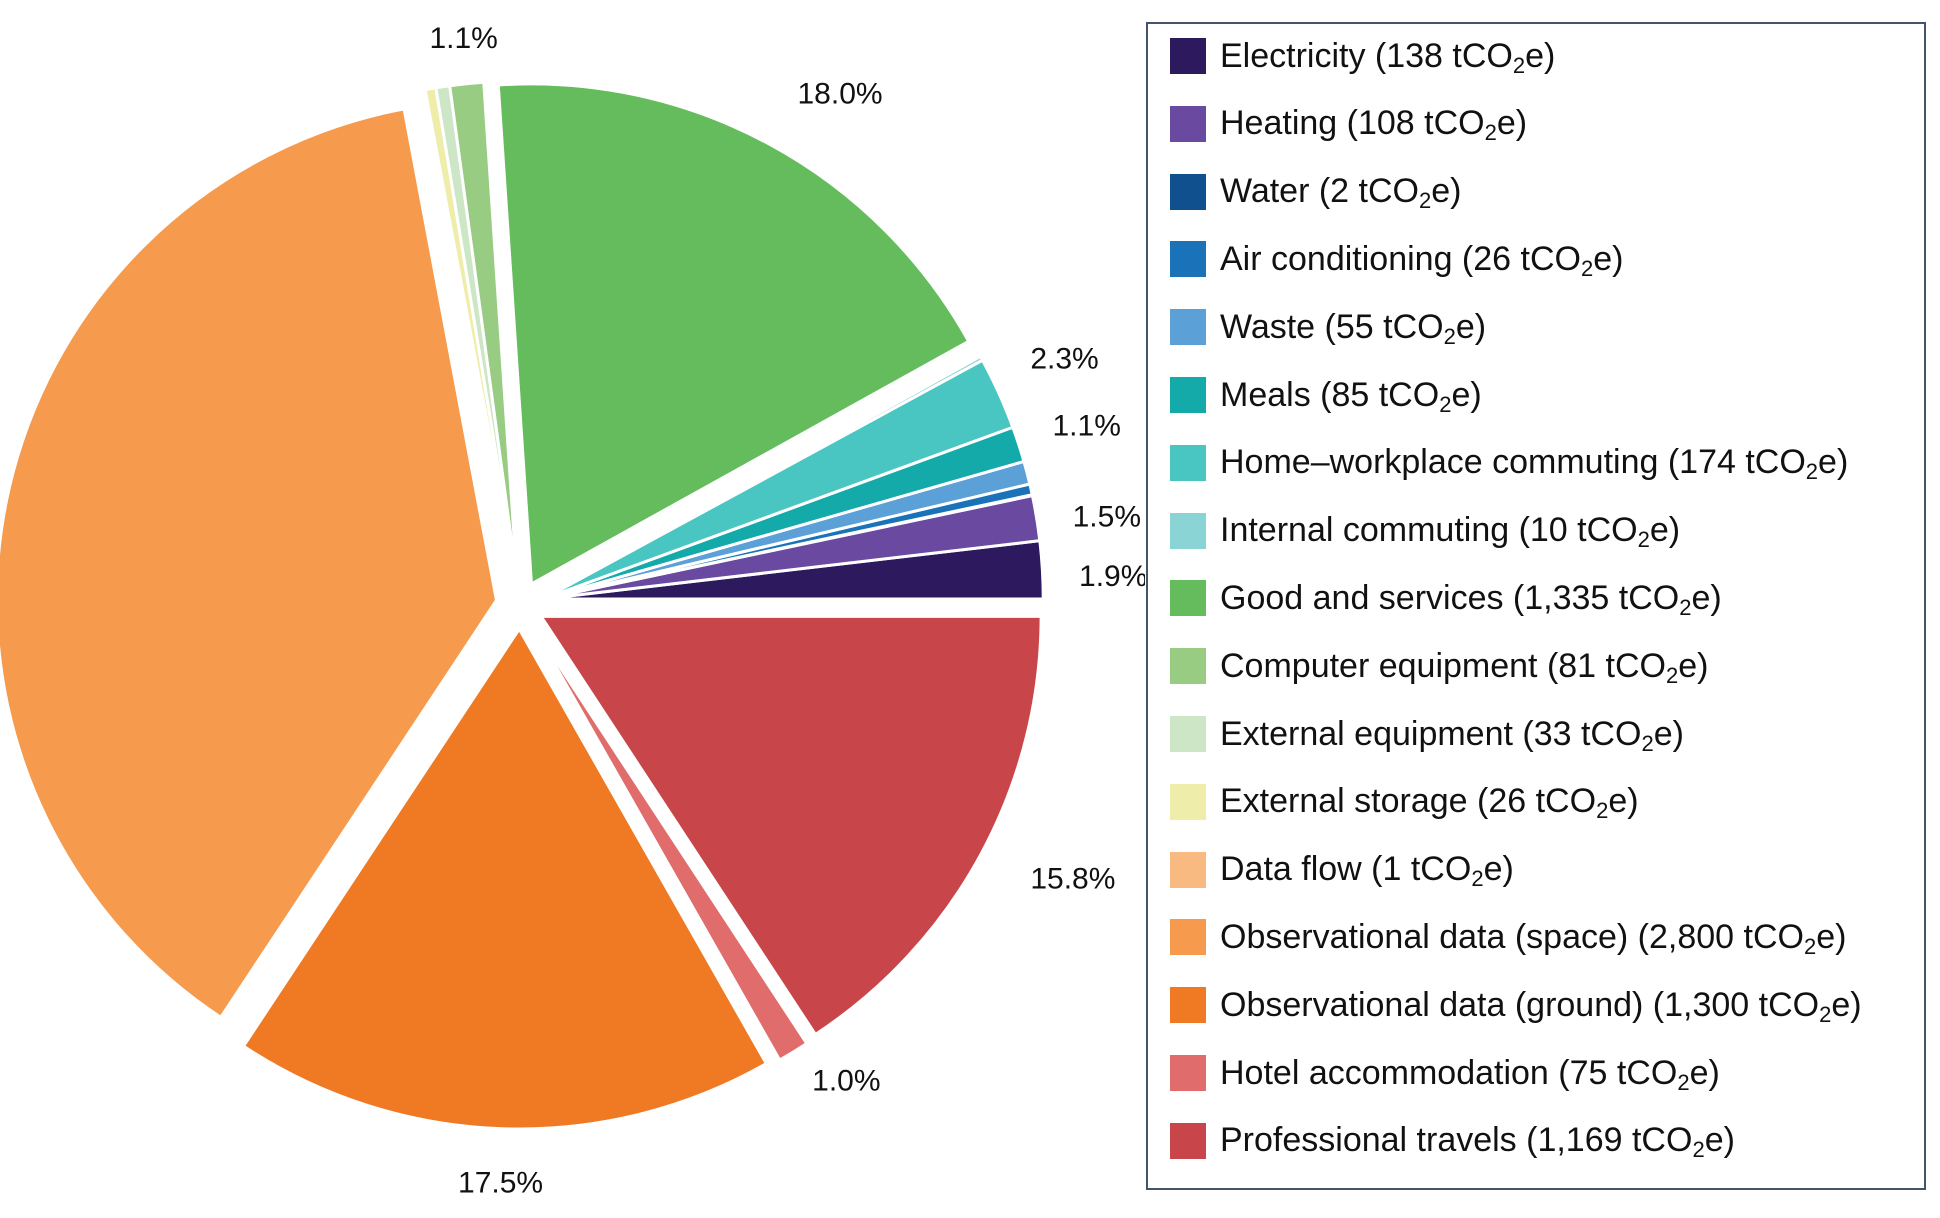 The image size is (1940, 1218). What do you see at coordinates (471, 335) in the screenshot?
I see `pie-slice-data-flow` at bounding box center [471, 335].